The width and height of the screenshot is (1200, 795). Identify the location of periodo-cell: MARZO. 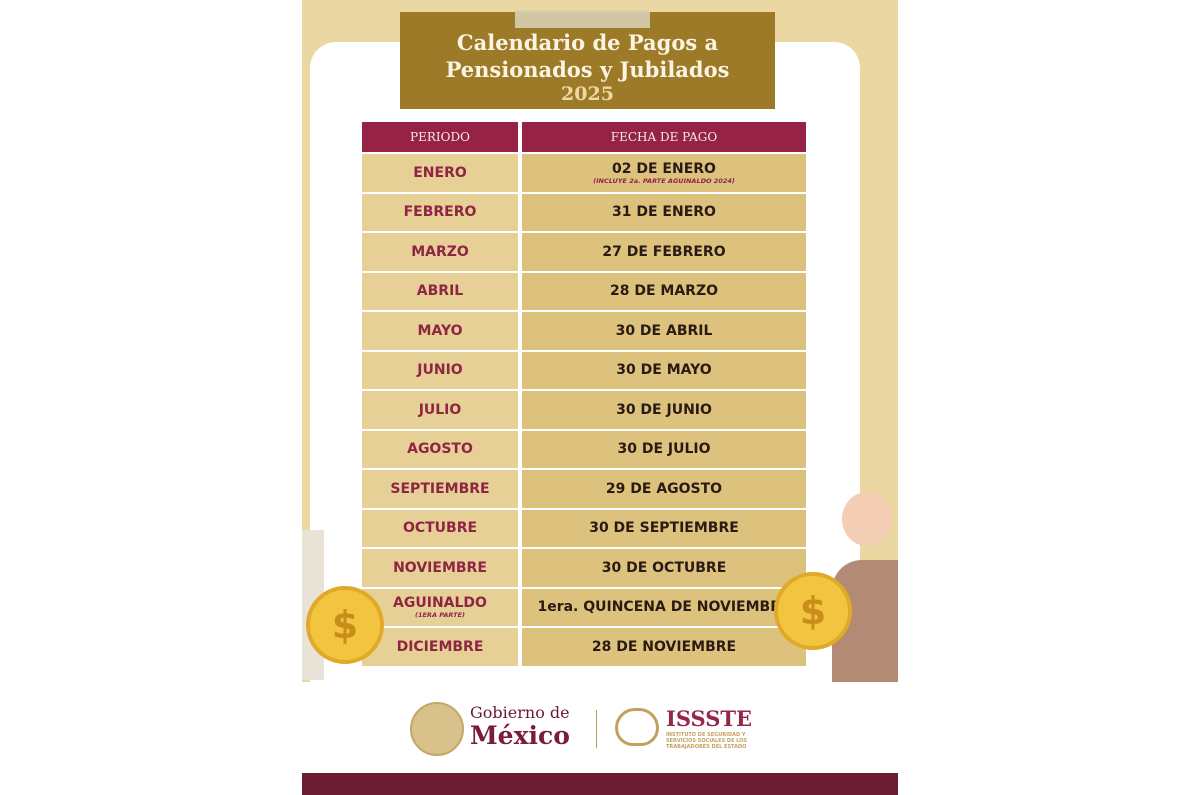
(440, 252).